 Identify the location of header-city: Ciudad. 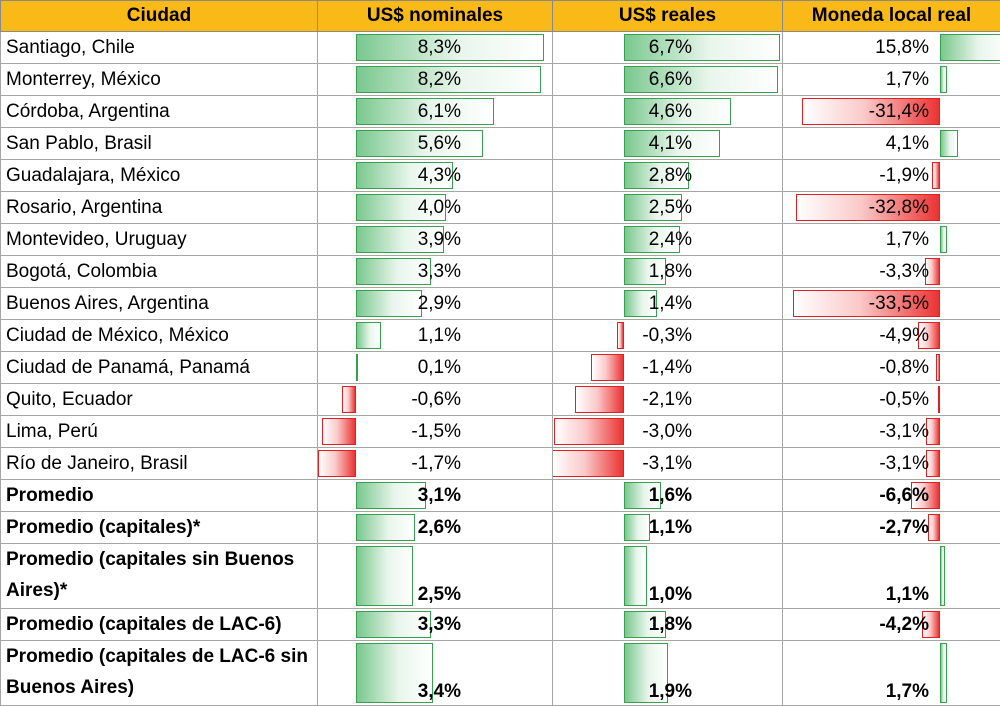
(159, 16).